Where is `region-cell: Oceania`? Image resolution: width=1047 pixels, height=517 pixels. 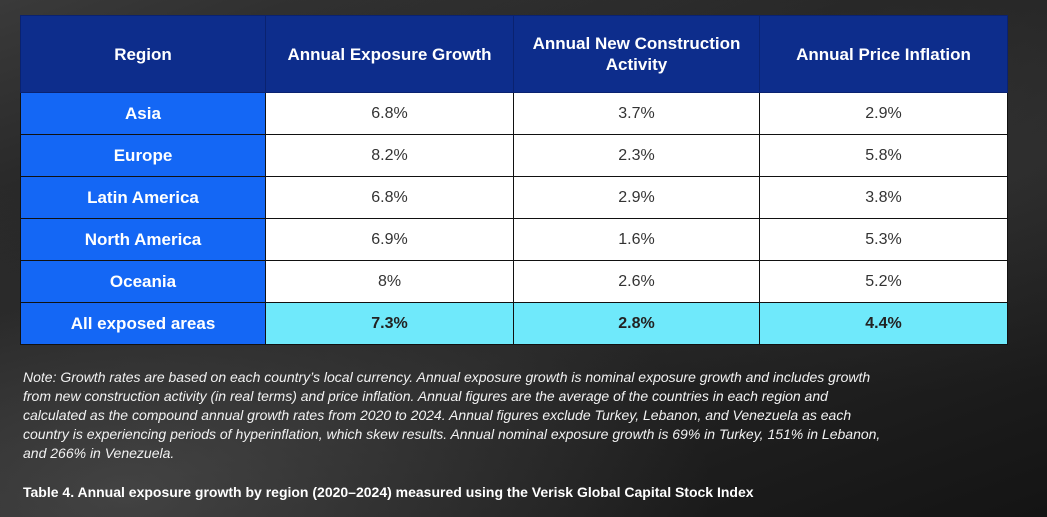
region-cell: Oceania is located at coordinates (143, 281).